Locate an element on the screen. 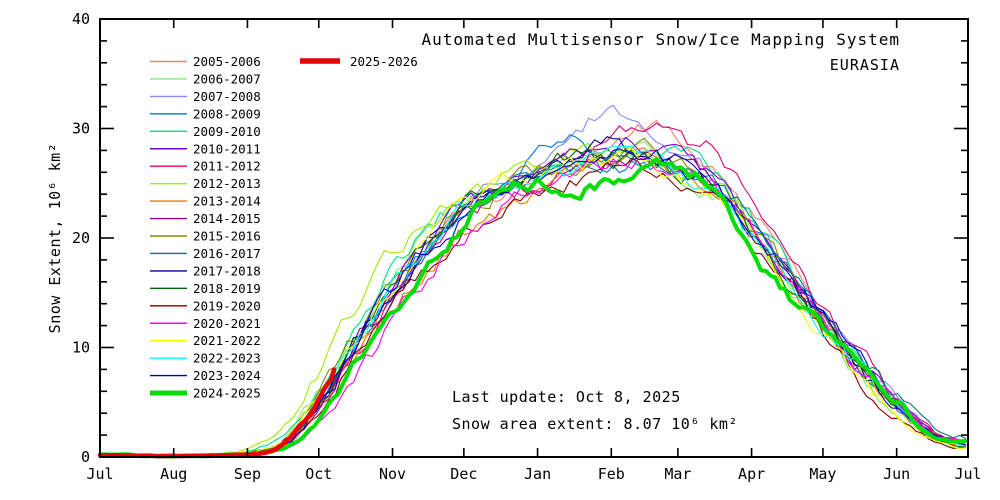 The image size is (1000, 500). legend-label-2014-2015: 2014-2015 is located at coordinates (227, 218).